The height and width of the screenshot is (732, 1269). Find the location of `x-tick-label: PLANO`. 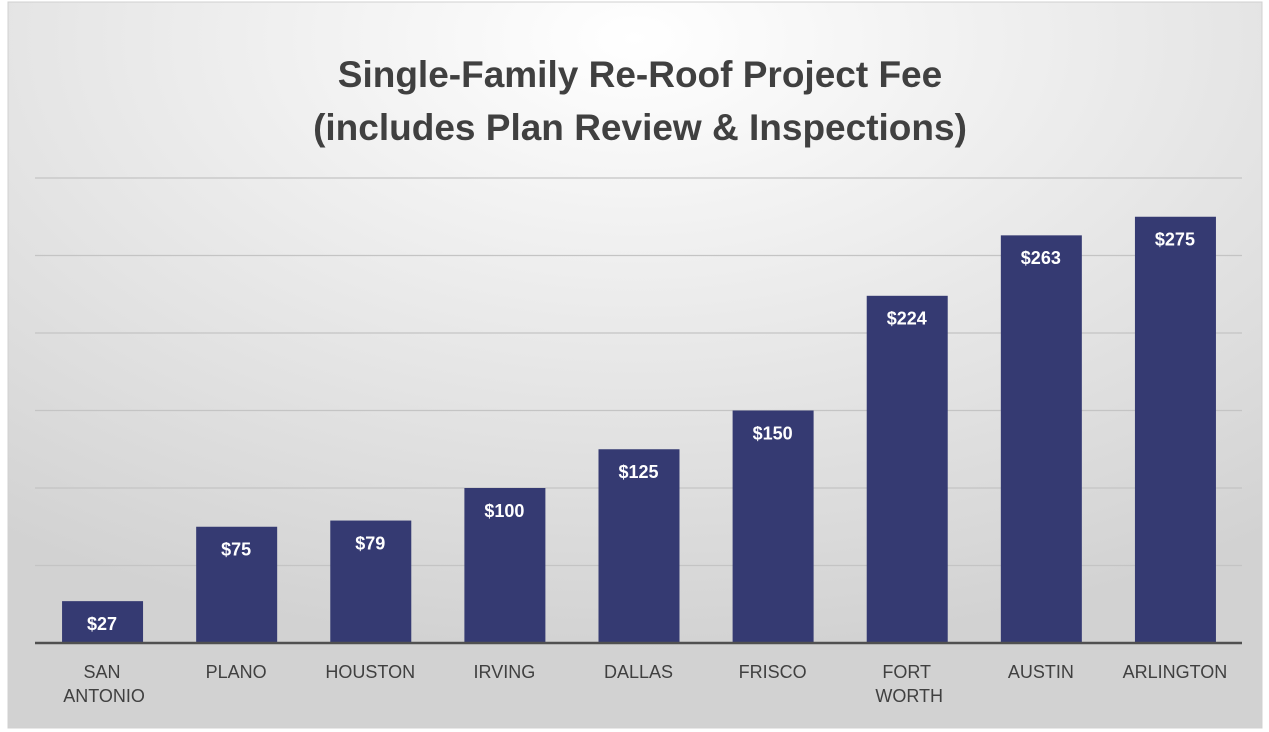

x-tick-label: PLANO is located at coordinates (236, 672).